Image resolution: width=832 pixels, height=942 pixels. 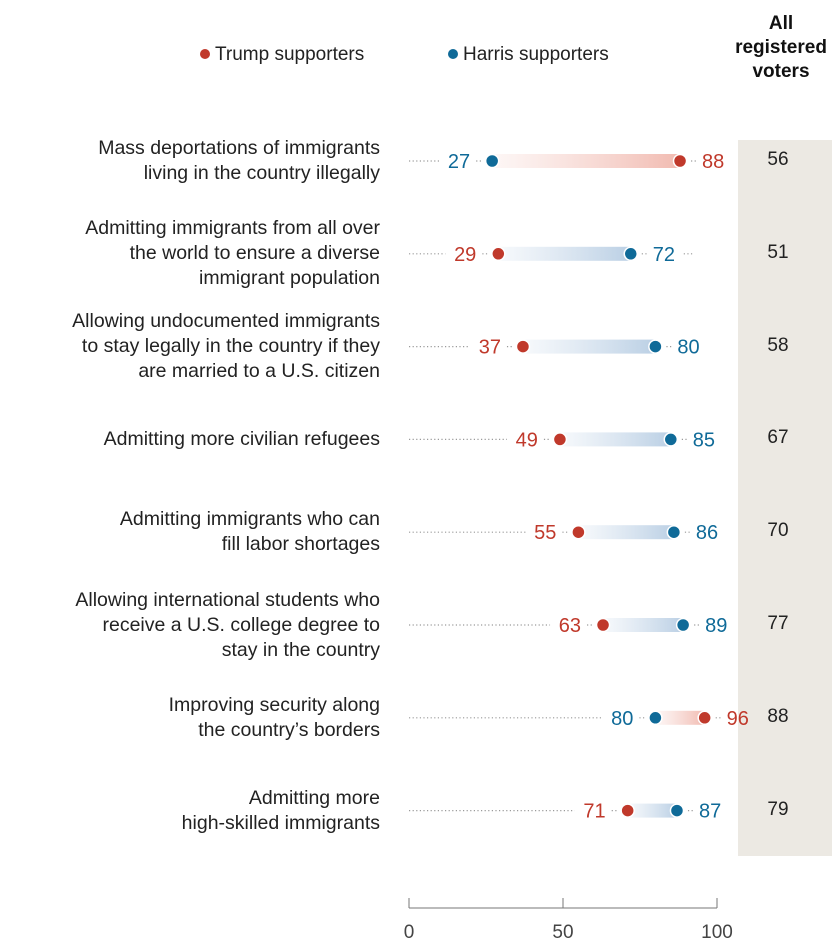 I want to click on all-voters-value: 56, so click(x=778, y=159).